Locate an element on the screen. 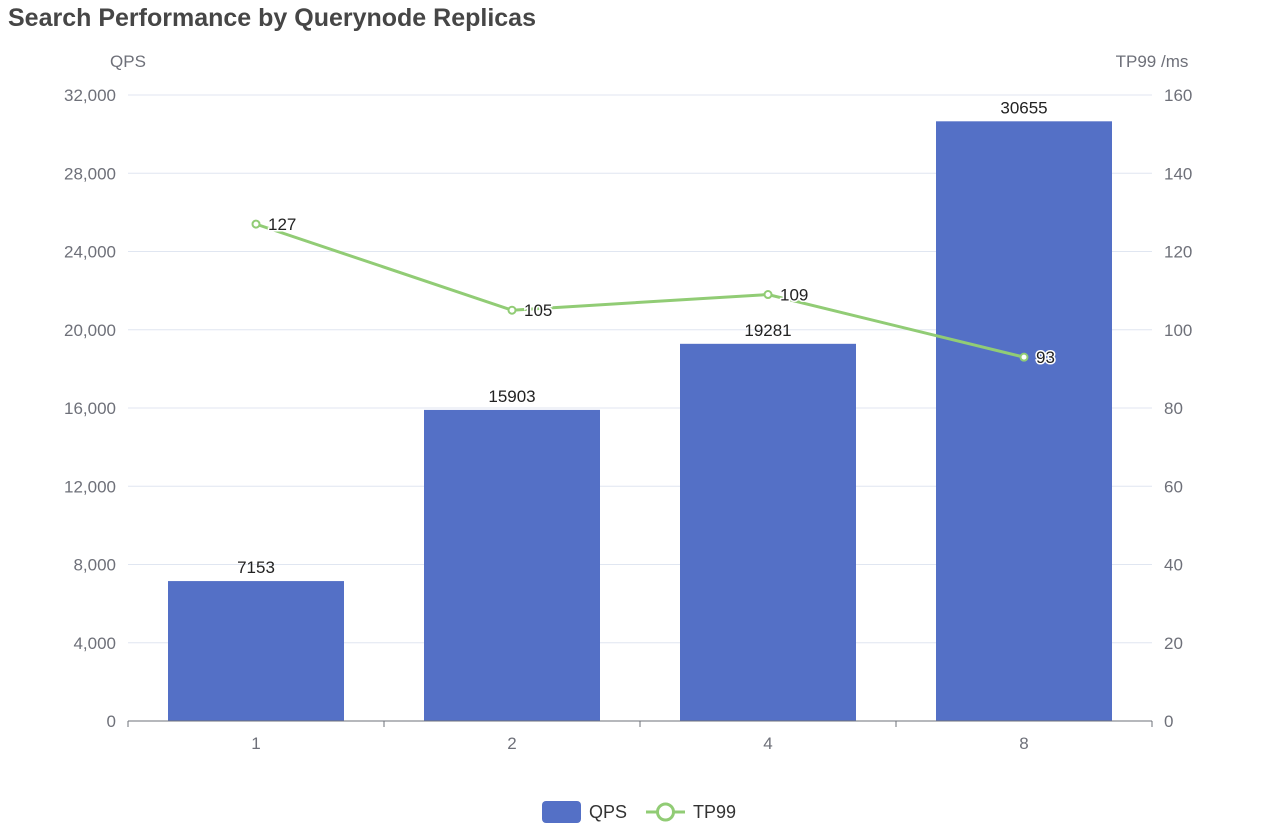 The height and width of the screenshot is (831, 1280). y-left-tick-label: 12,000 is located at coordinates (90, 486).